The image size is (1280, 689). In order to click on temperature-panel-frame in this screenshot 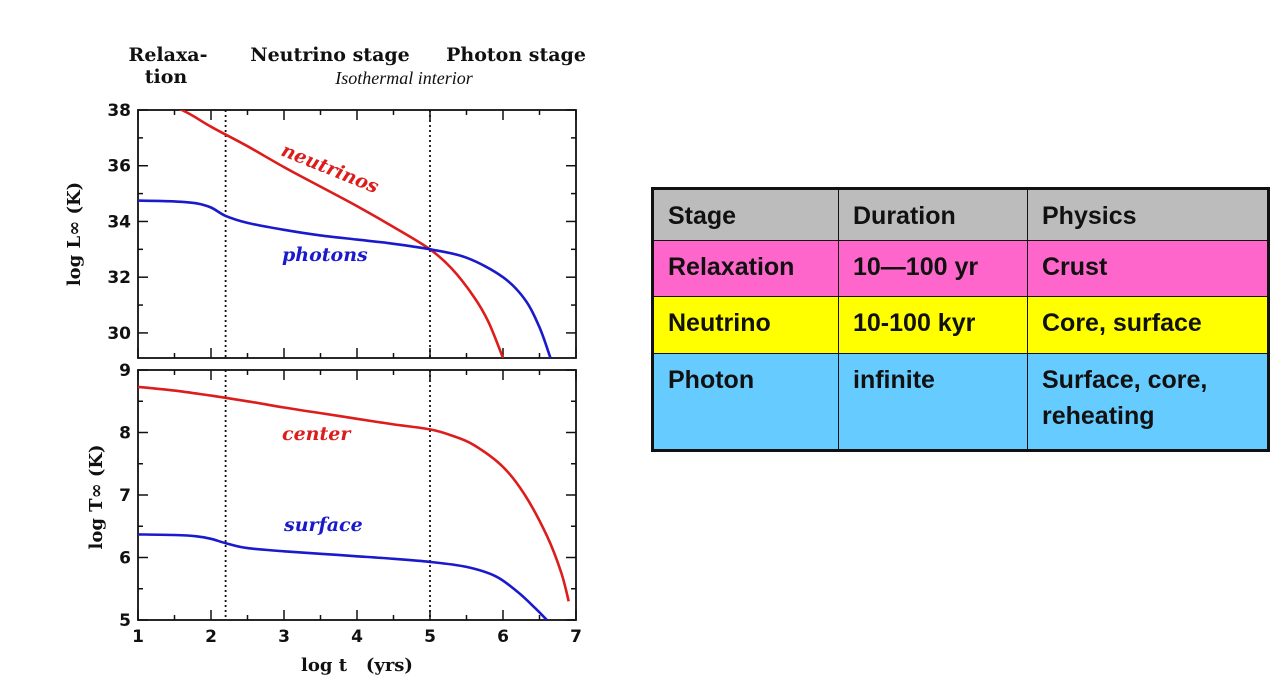, I will do `click(357, 495)`.